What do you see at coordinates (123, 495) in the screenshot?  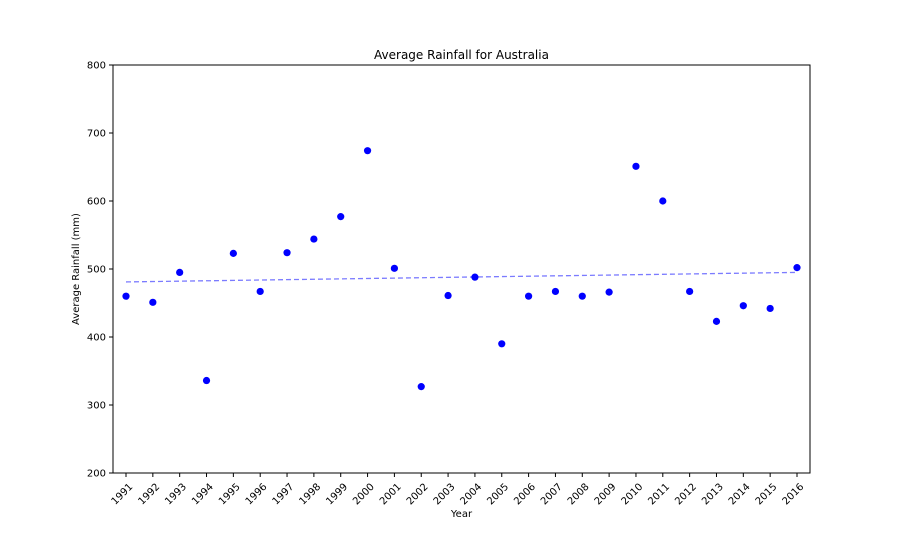 I see `x-tick-label: 1991` at bounding box center [123, 495].